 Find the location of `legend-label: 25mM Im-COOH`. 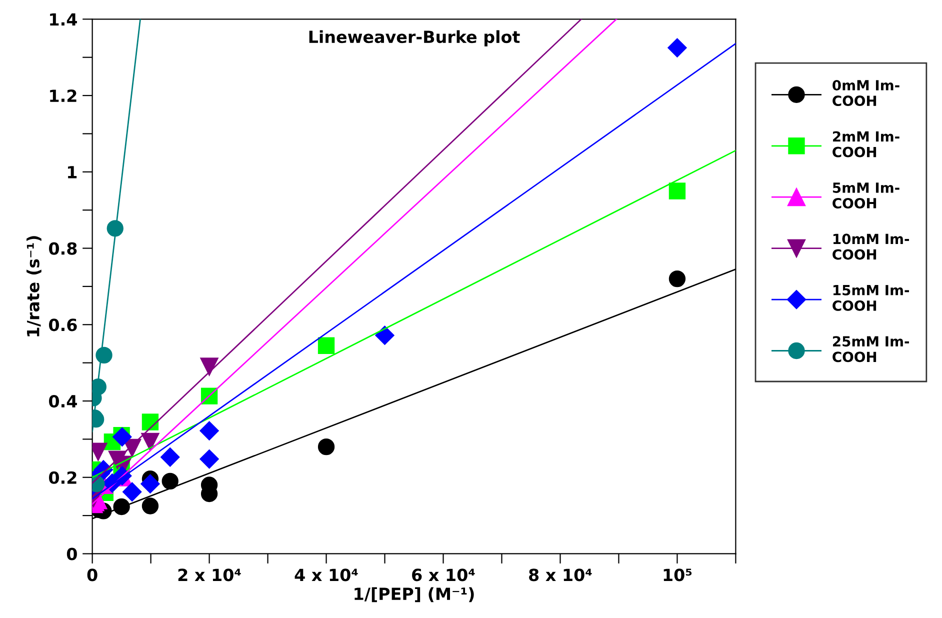

legend-label: 25mM Im-COOH is located at coordinates (871, 349).